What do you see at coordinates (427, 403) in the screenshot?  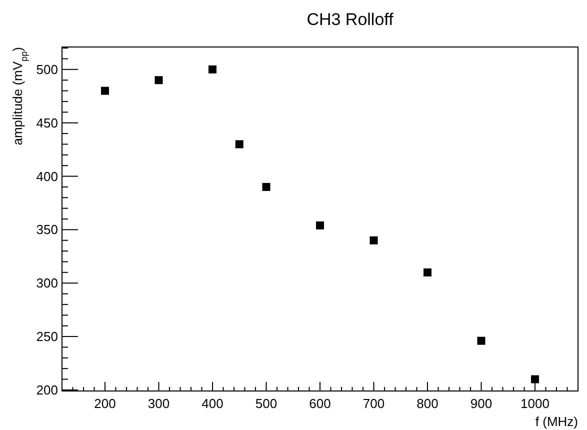 I see `x-tick-label: 800` at bounding box center [427, 403].